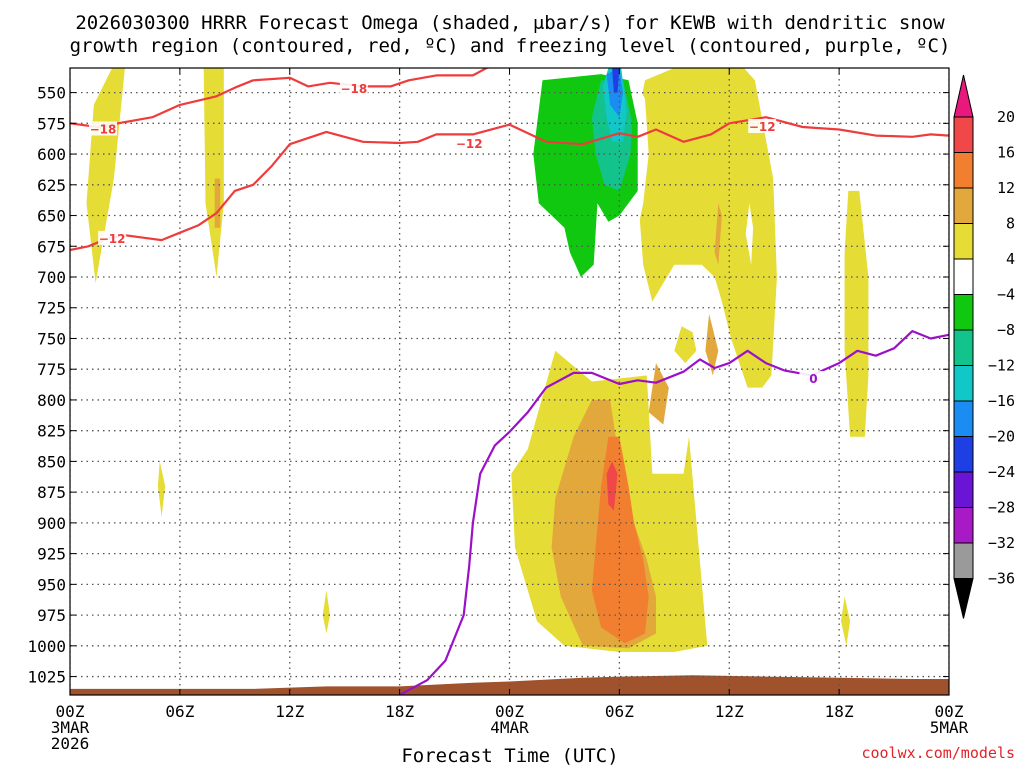 The image size is (1024, 768). Describe the element at coordinates (51, 246) in the screenshot. I see `y-tick-label-675: 675` at that location.